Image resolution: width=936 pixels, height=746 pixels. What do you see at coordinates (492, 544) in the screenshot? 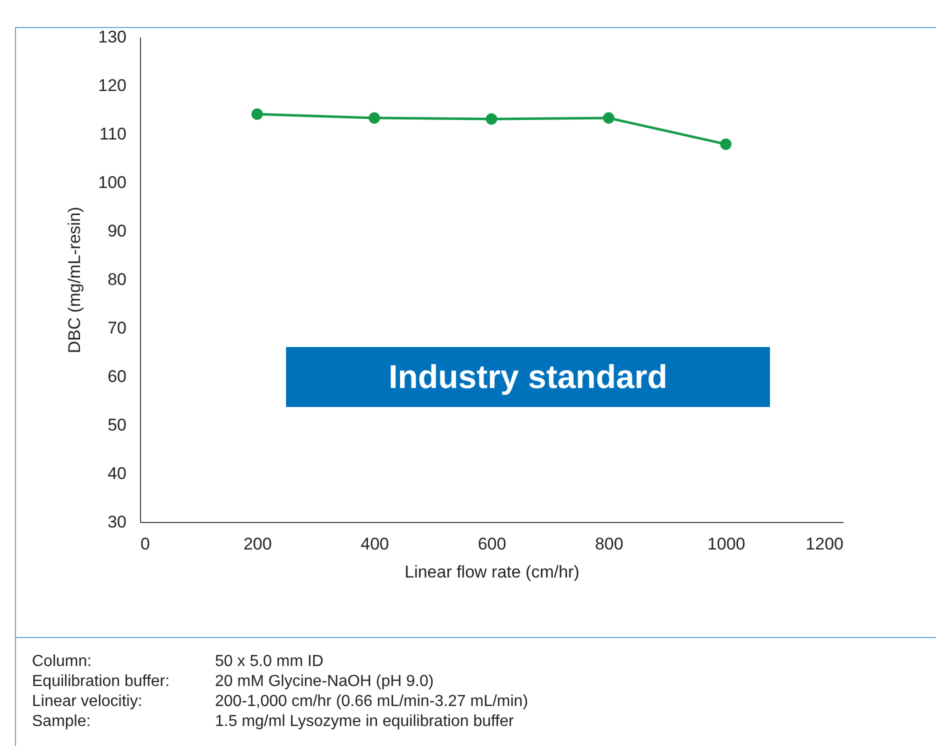
I see `x-tick-label: 600` at bounding box center [492, 544].